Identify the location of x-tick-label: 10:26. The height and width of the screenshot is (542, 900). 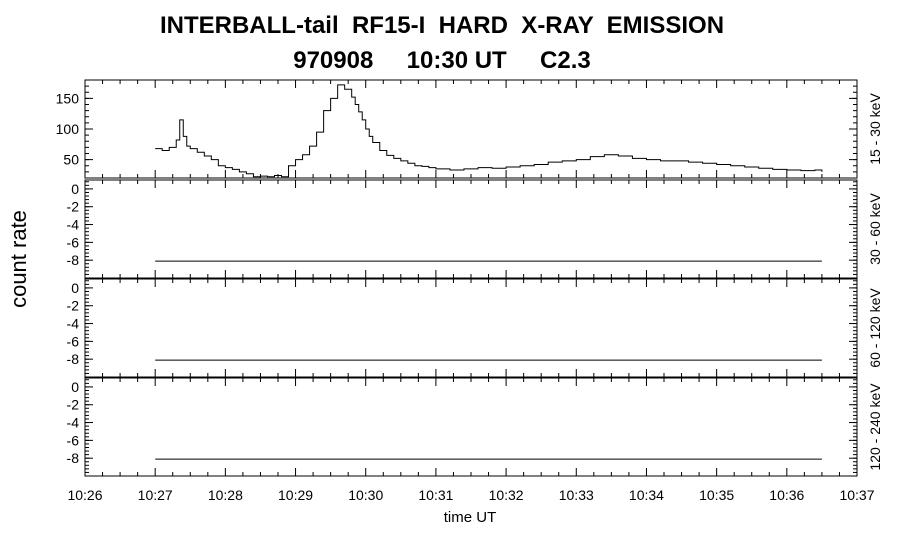
(84, 495).